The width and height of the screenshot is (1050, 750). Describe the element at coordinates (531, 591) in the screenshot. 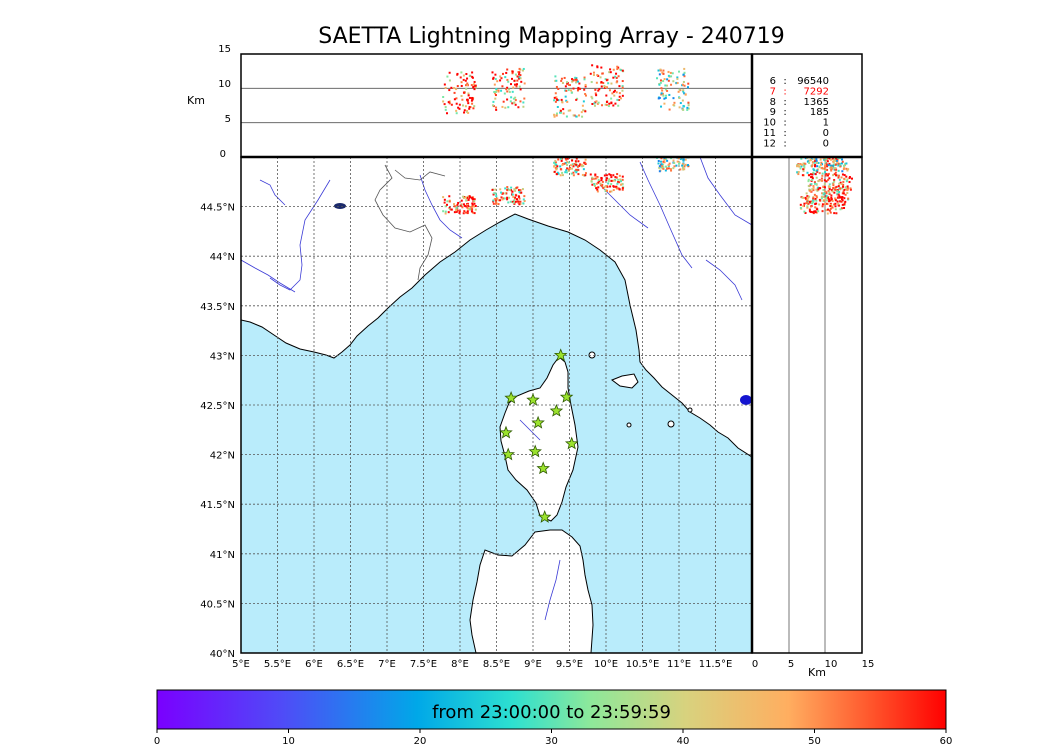

I see `sardinia-island` at that location.